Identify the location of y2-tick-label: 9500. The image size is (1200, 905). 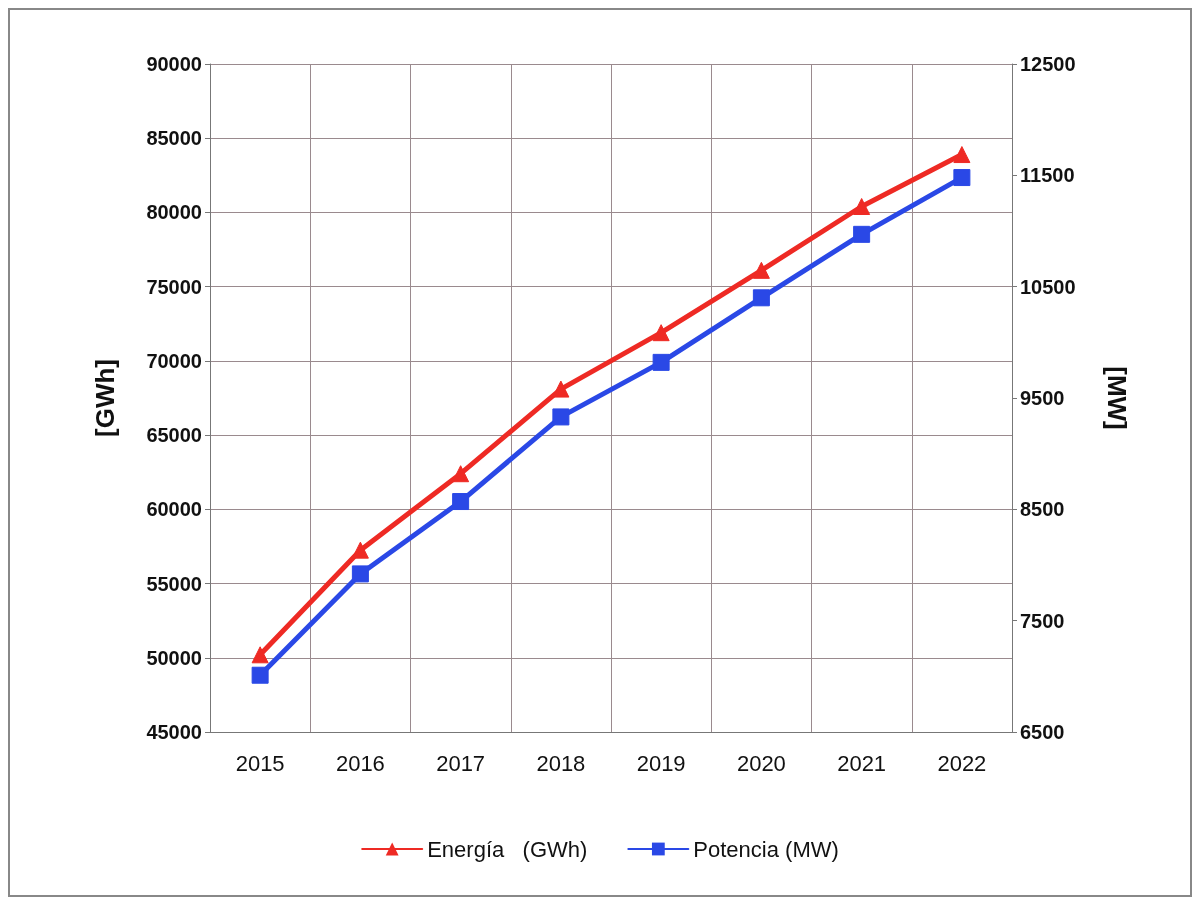
(1042, 398).